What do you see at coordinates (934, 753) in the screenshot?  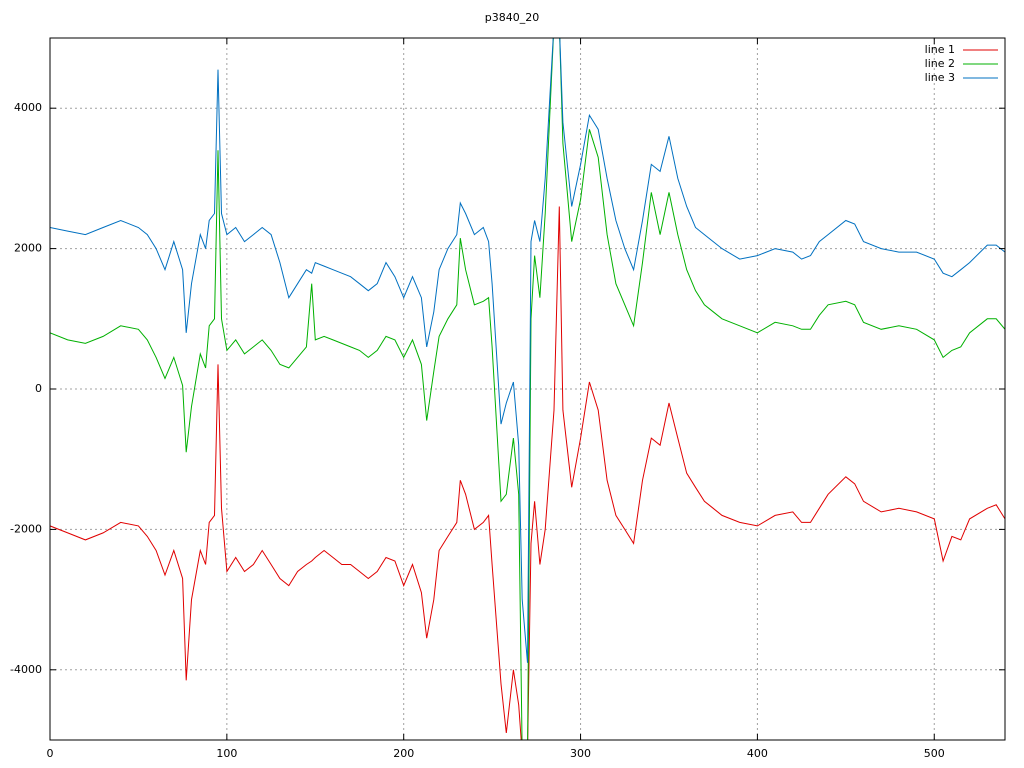 I see `x-tick-label: 500` at bounding box center [934, 753].